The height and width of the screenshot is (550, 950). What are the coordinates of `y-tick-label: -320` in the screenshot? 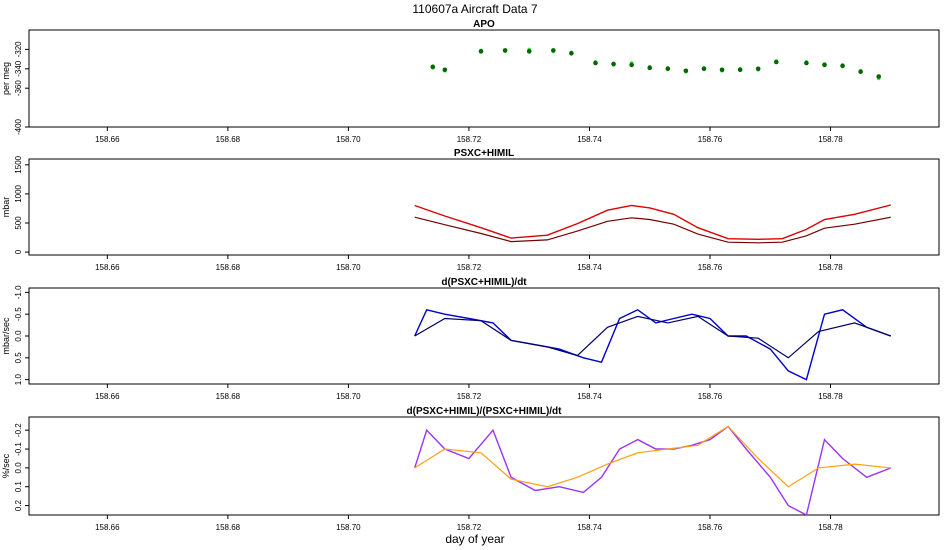 It's located at (18, 49).